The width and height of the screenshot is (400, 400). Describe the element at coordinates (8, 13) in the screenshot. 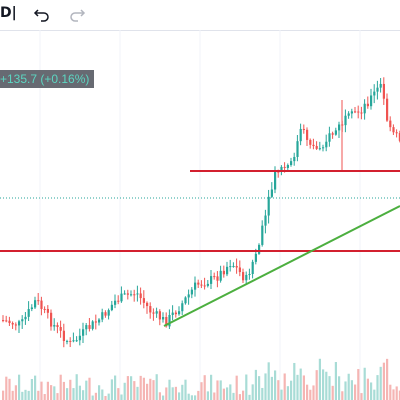

I see `toolbar-clipped-label: D|` at that location.